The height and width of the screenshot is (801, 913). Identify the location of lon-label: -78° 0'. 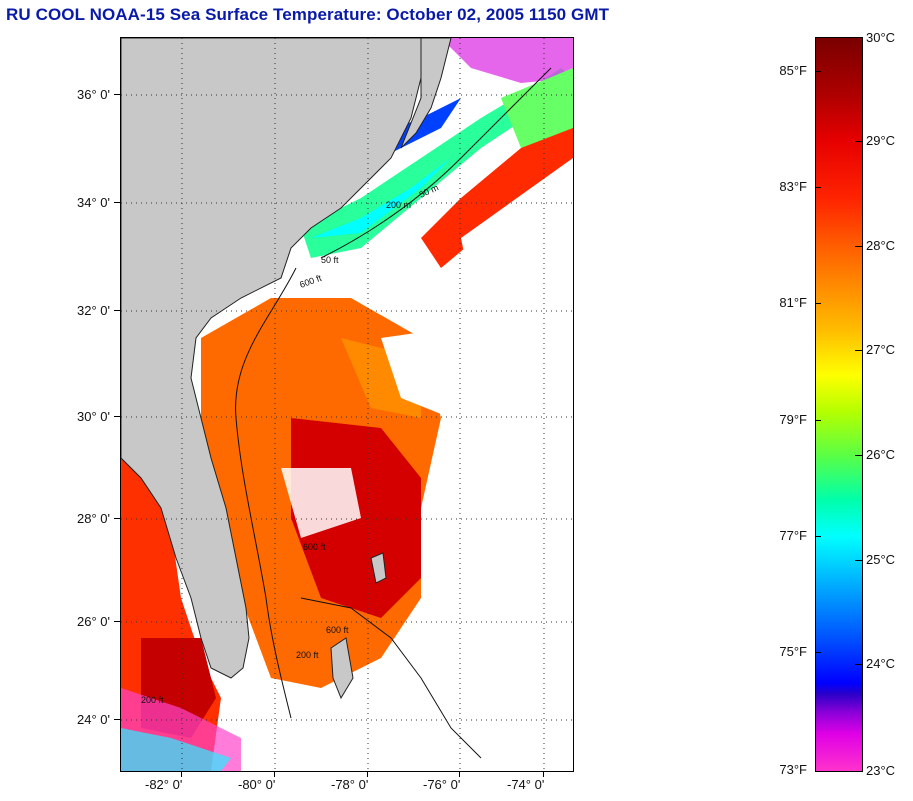
(350, 784).